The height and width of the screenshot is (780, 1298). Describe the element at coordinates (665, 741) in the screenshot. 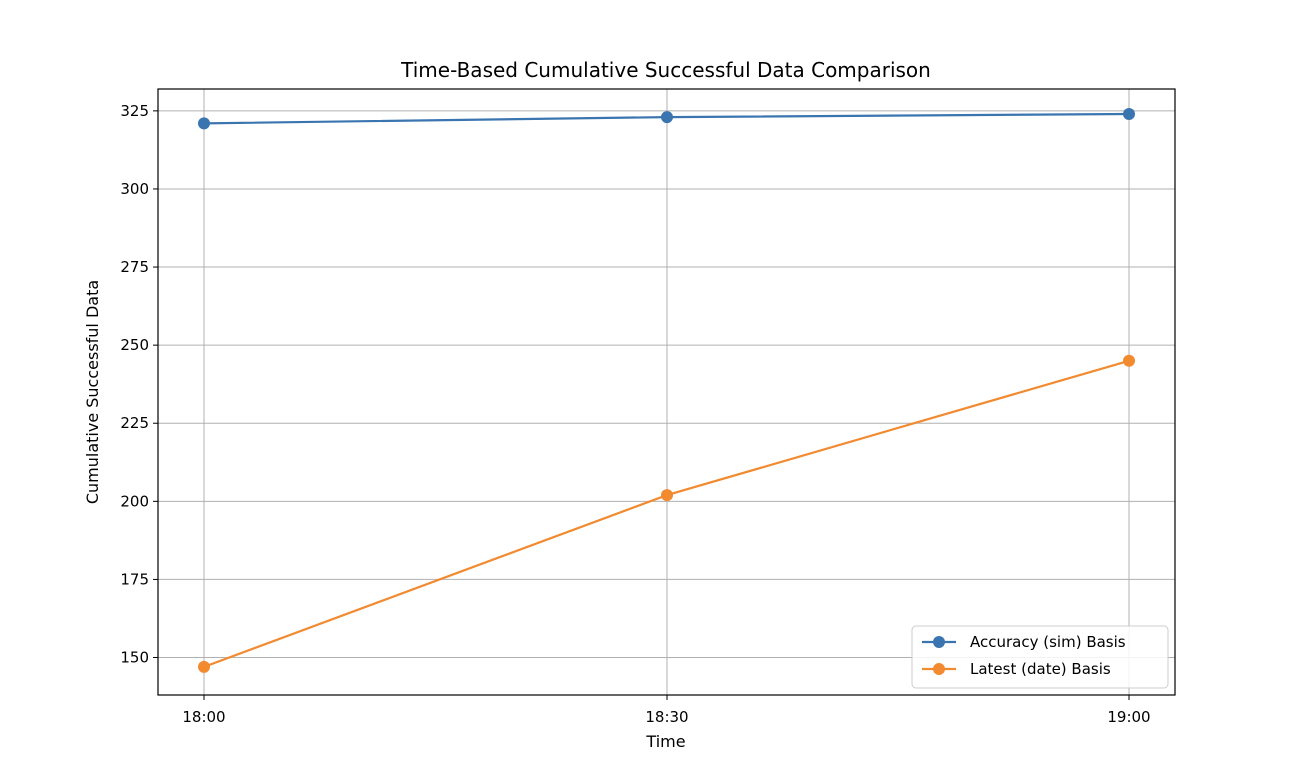

I see `x-axis-label: Time` at that location.